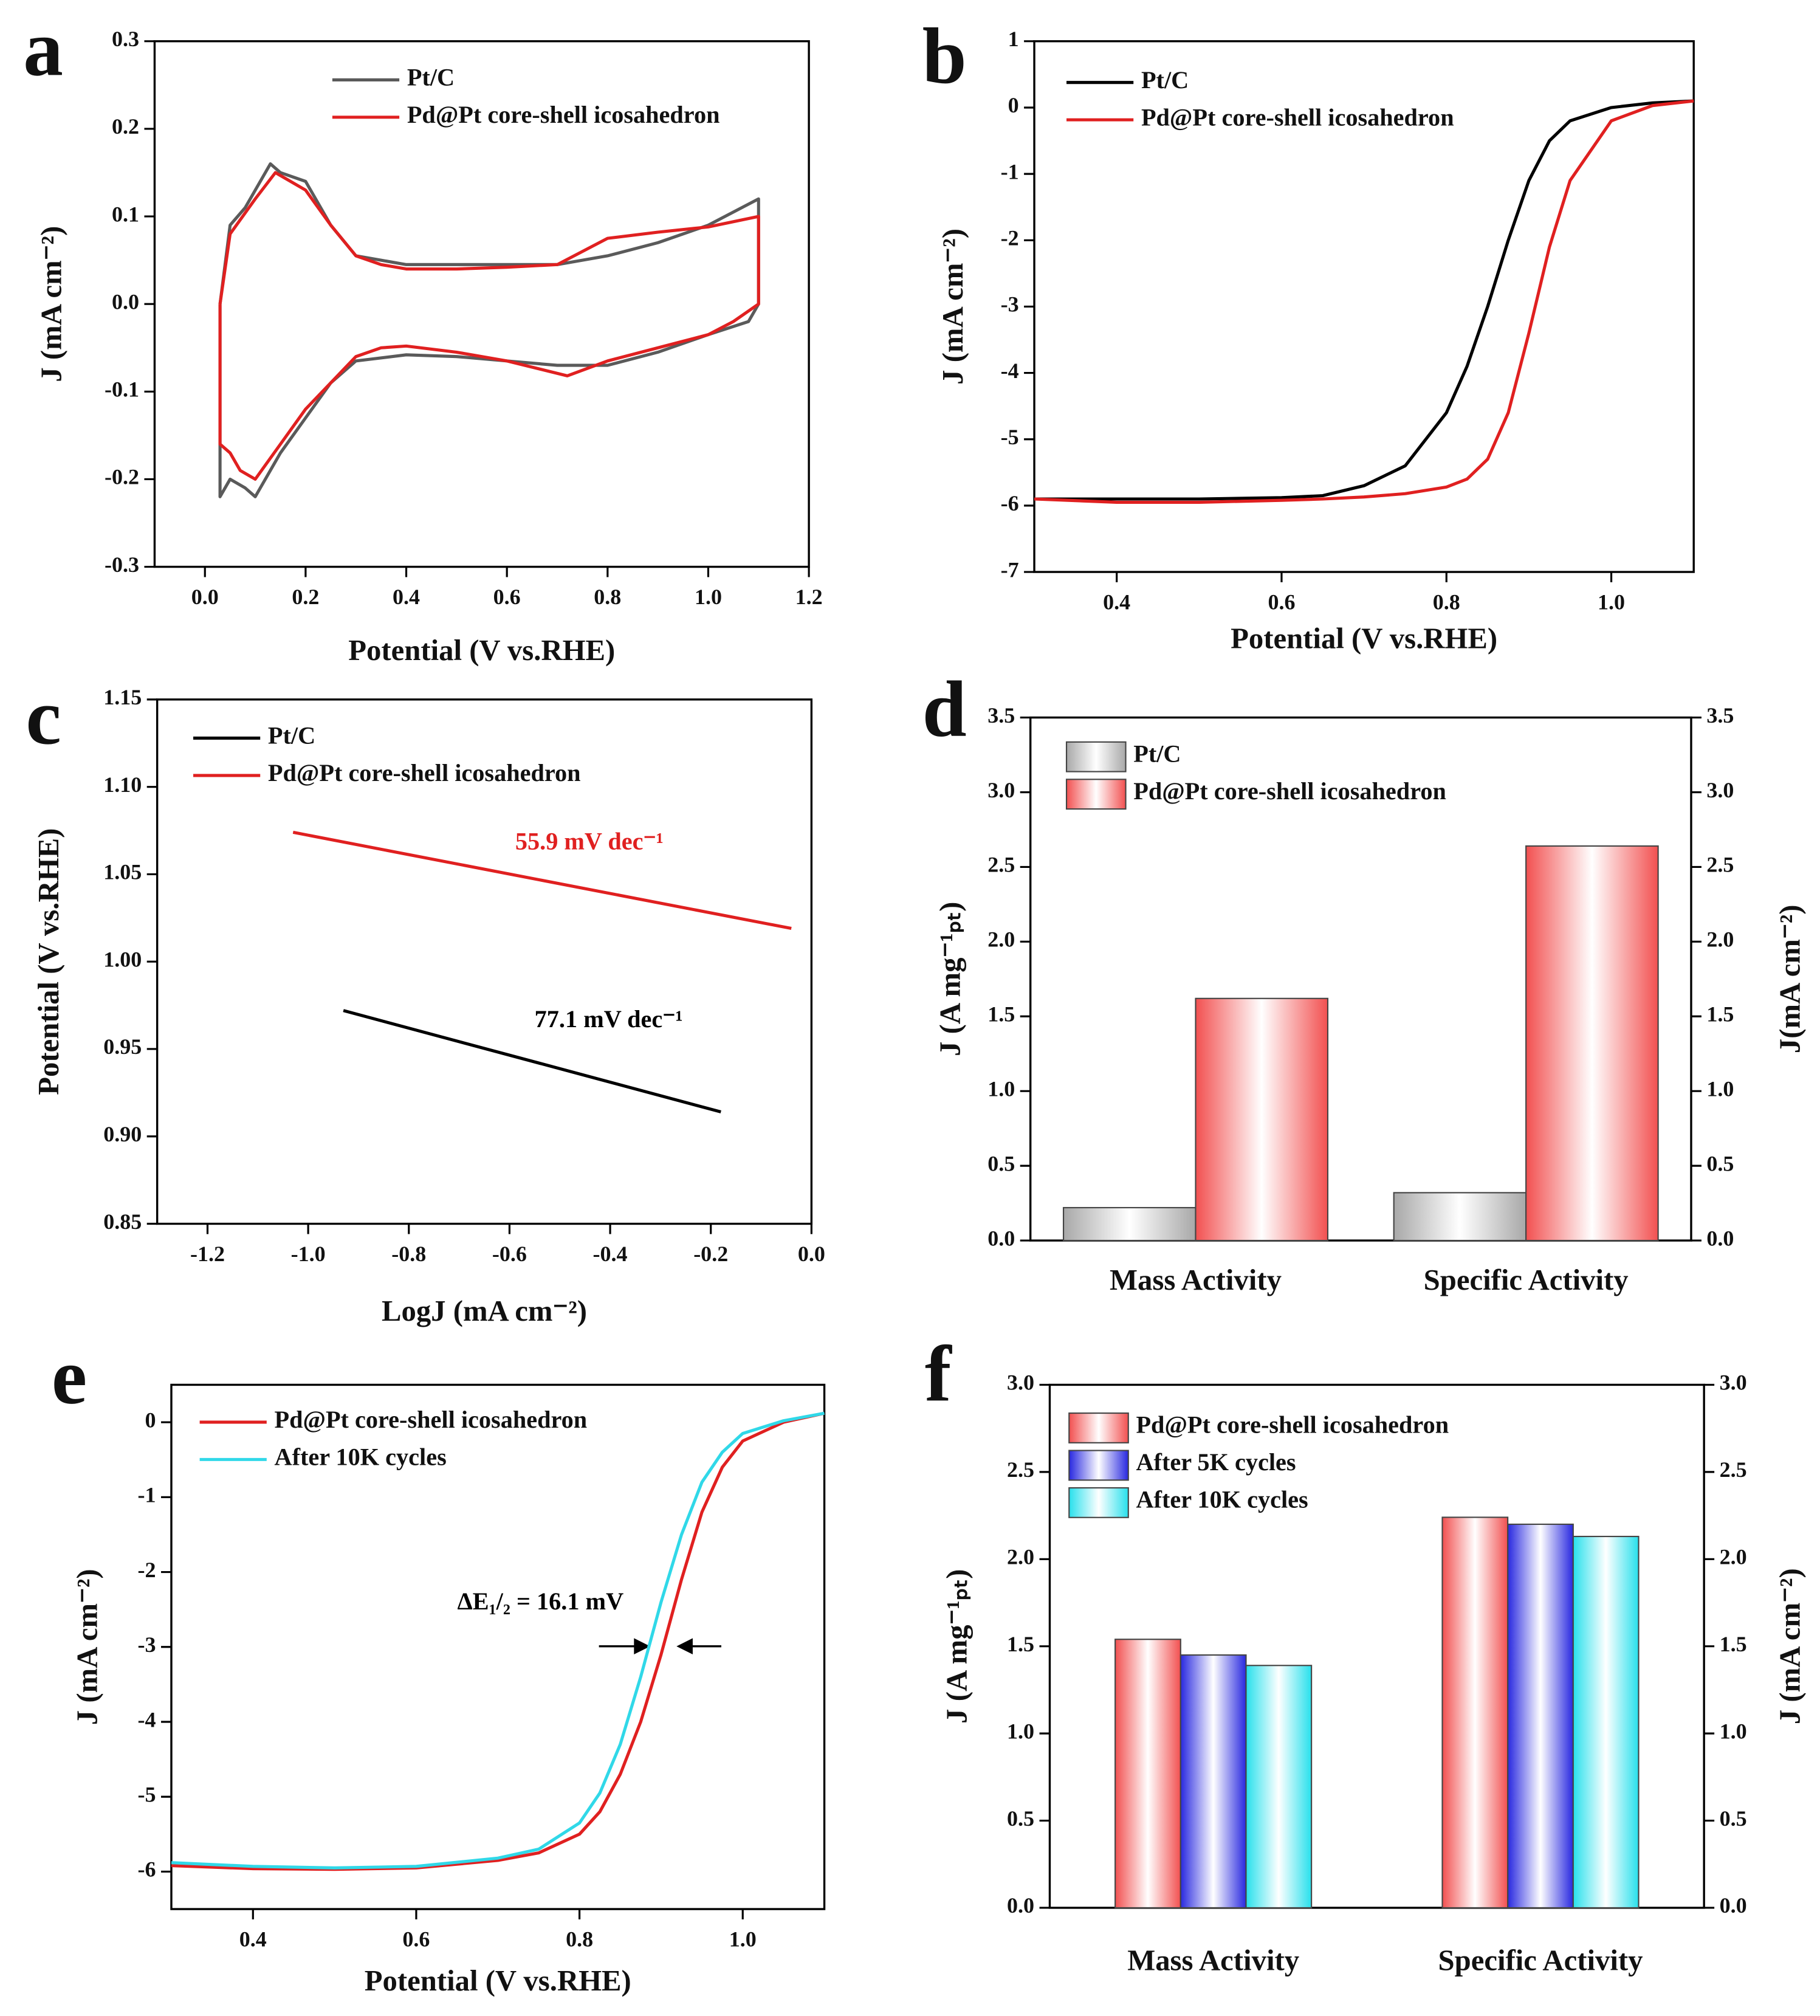  I want to click on y2-tick-label: 2.5, so click(1733, 1469).